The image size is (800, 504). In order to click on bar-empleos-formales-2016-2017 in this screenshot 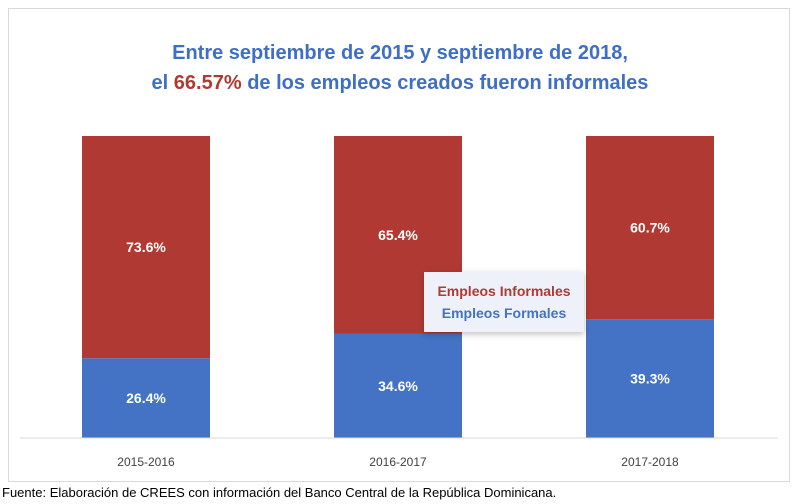, I will do `click(398, 385)`.